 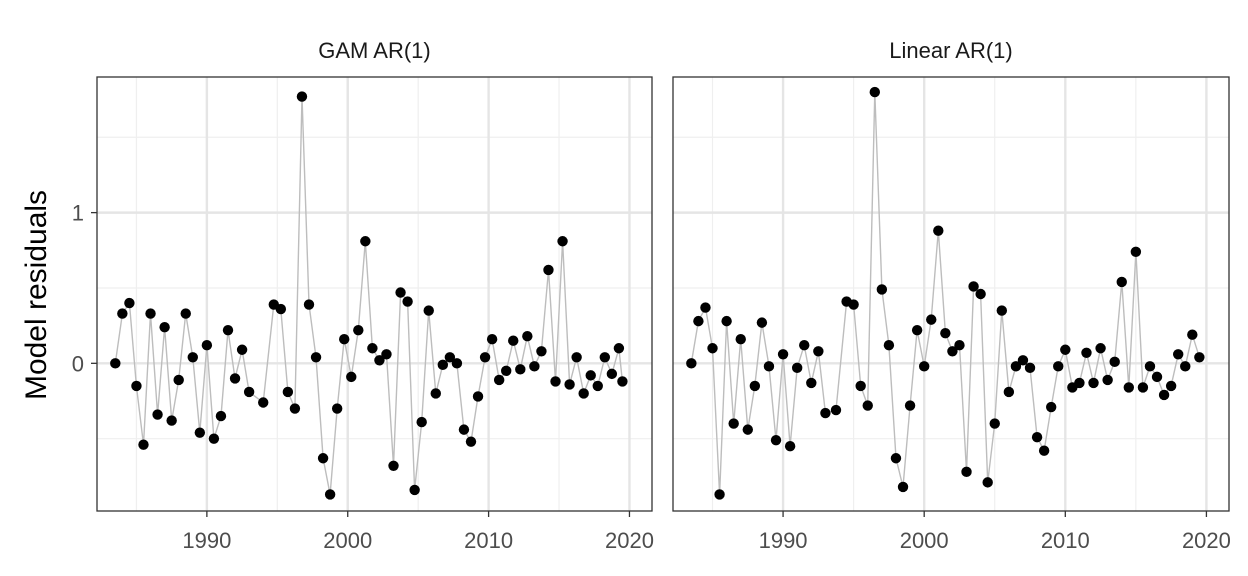 I want to click on x-tick-label: 2020, so click(x=1206, y=540).